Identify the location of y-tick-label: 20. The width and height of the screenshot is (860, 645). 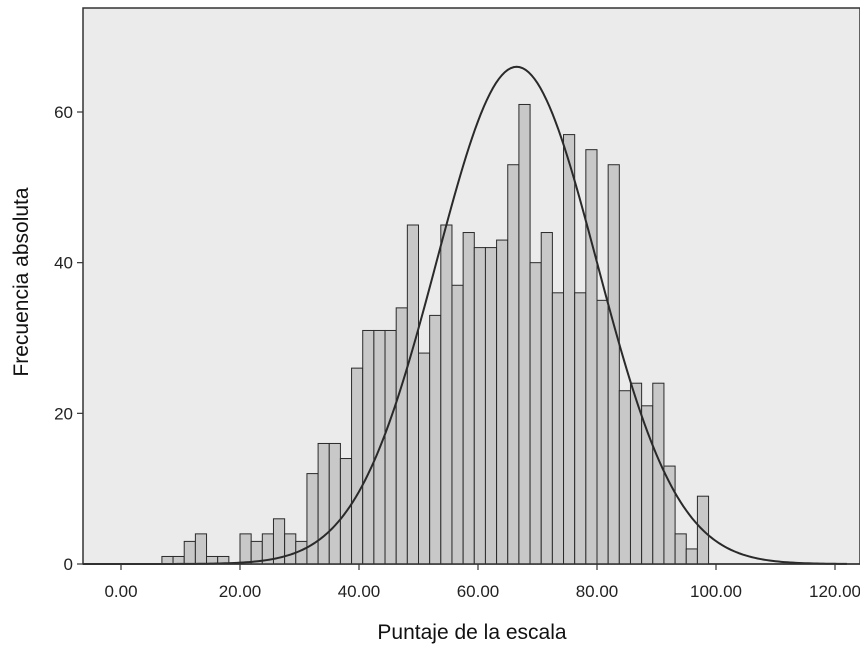
(63, 413).